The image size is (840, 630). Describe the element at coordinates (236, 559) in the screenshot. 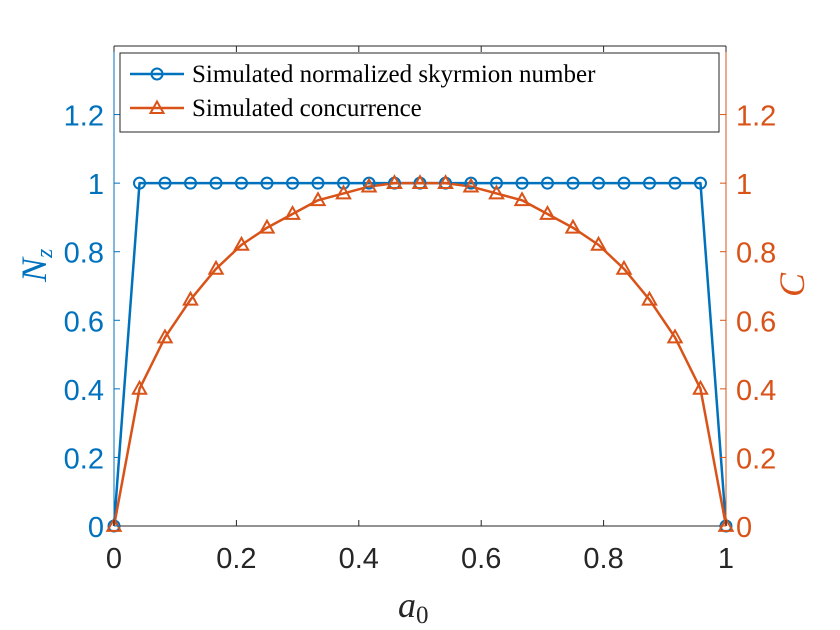

I see `x-tick-label: 0.2` at that location.